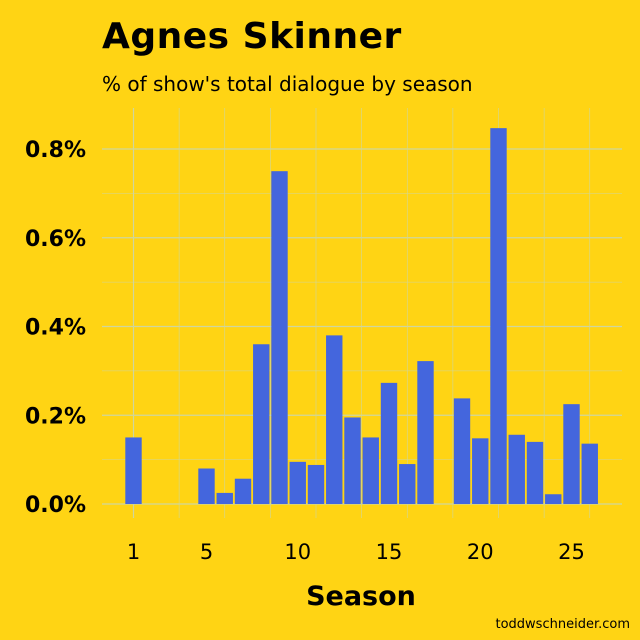  Describe the element at coordinates (480, 552) in the screenshot. I see `x-tick-label: 20` at that location.